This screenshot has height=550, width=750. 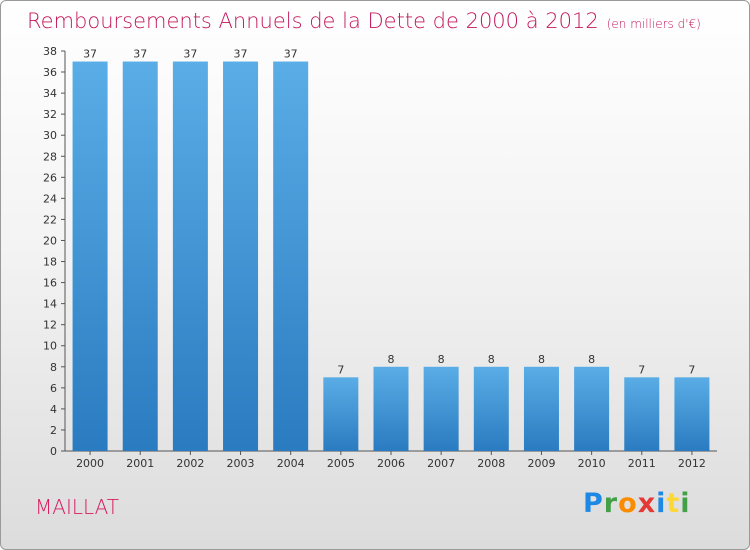 I want to click on logo-letter: P, so click(x=593, y=503).